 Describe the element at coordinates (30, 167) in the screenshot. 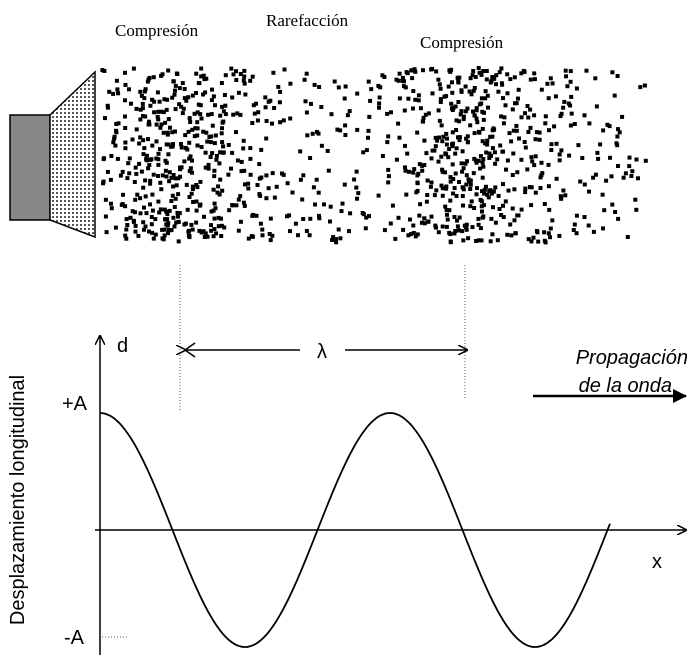

I see `speaker-magnet` at that location.